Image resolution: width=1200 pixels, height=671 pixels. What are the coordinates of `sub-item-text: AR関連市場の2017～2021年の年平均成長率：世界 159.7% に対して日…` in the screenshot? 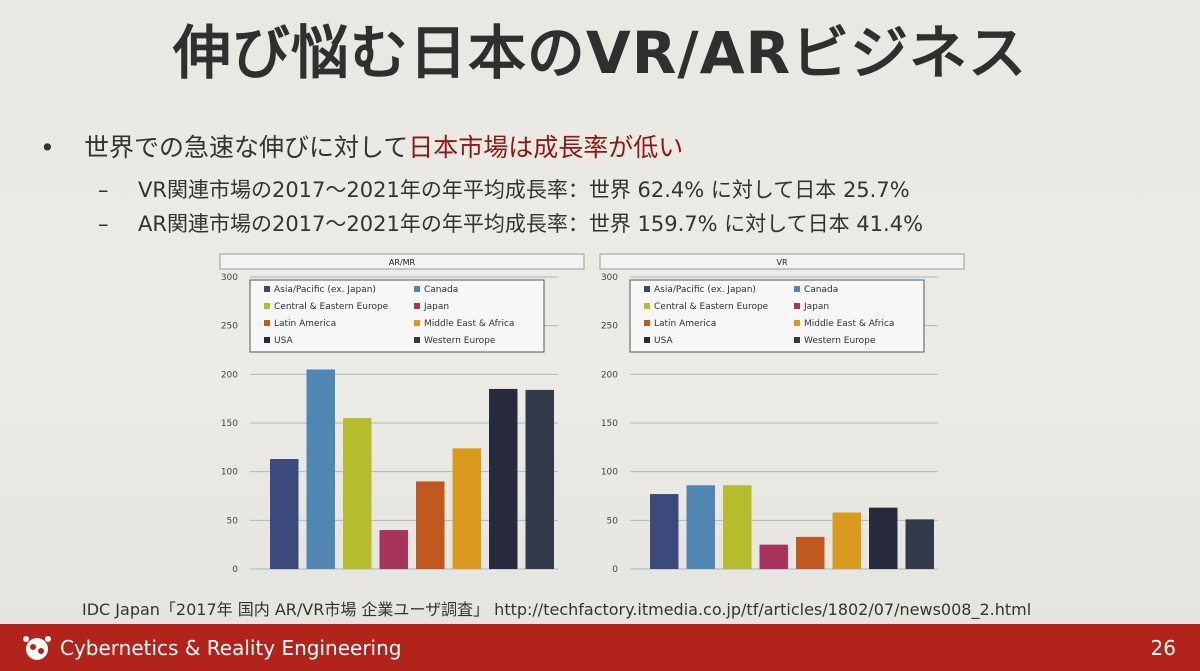 It's located at (531, 224).